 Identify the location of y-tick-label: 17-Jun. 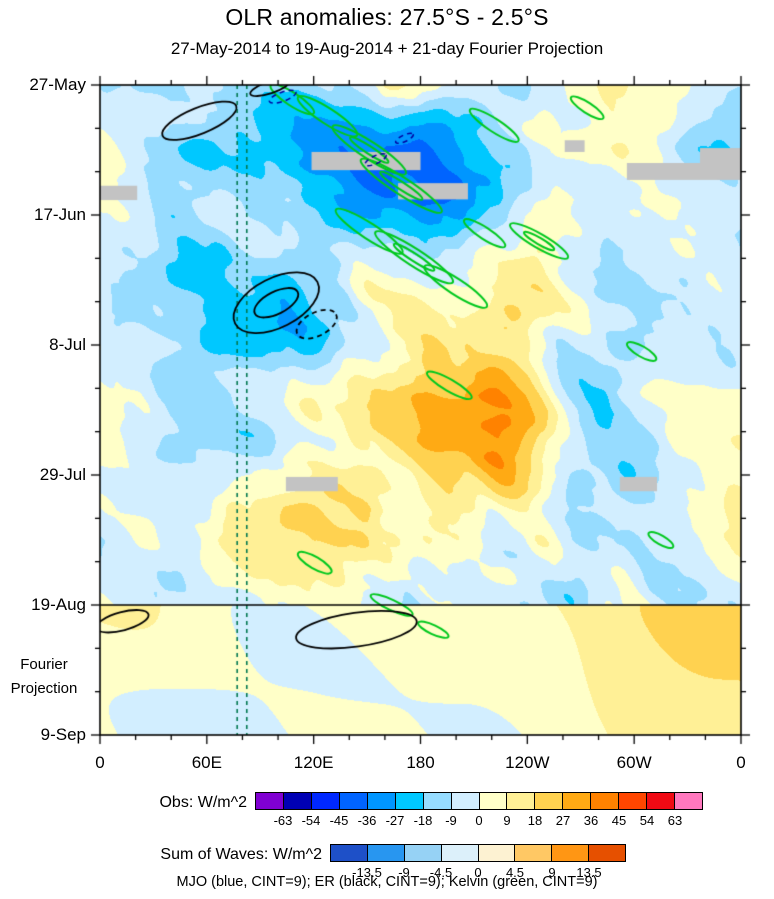
(60, 214).